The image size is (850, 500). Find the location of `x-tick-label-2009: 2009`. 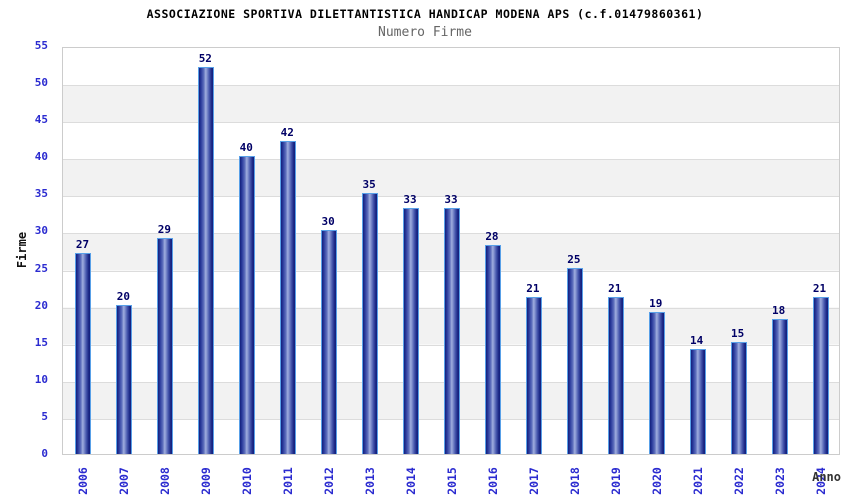

x-tick-label-2009: 2009 is located at coordinates (206, 481).